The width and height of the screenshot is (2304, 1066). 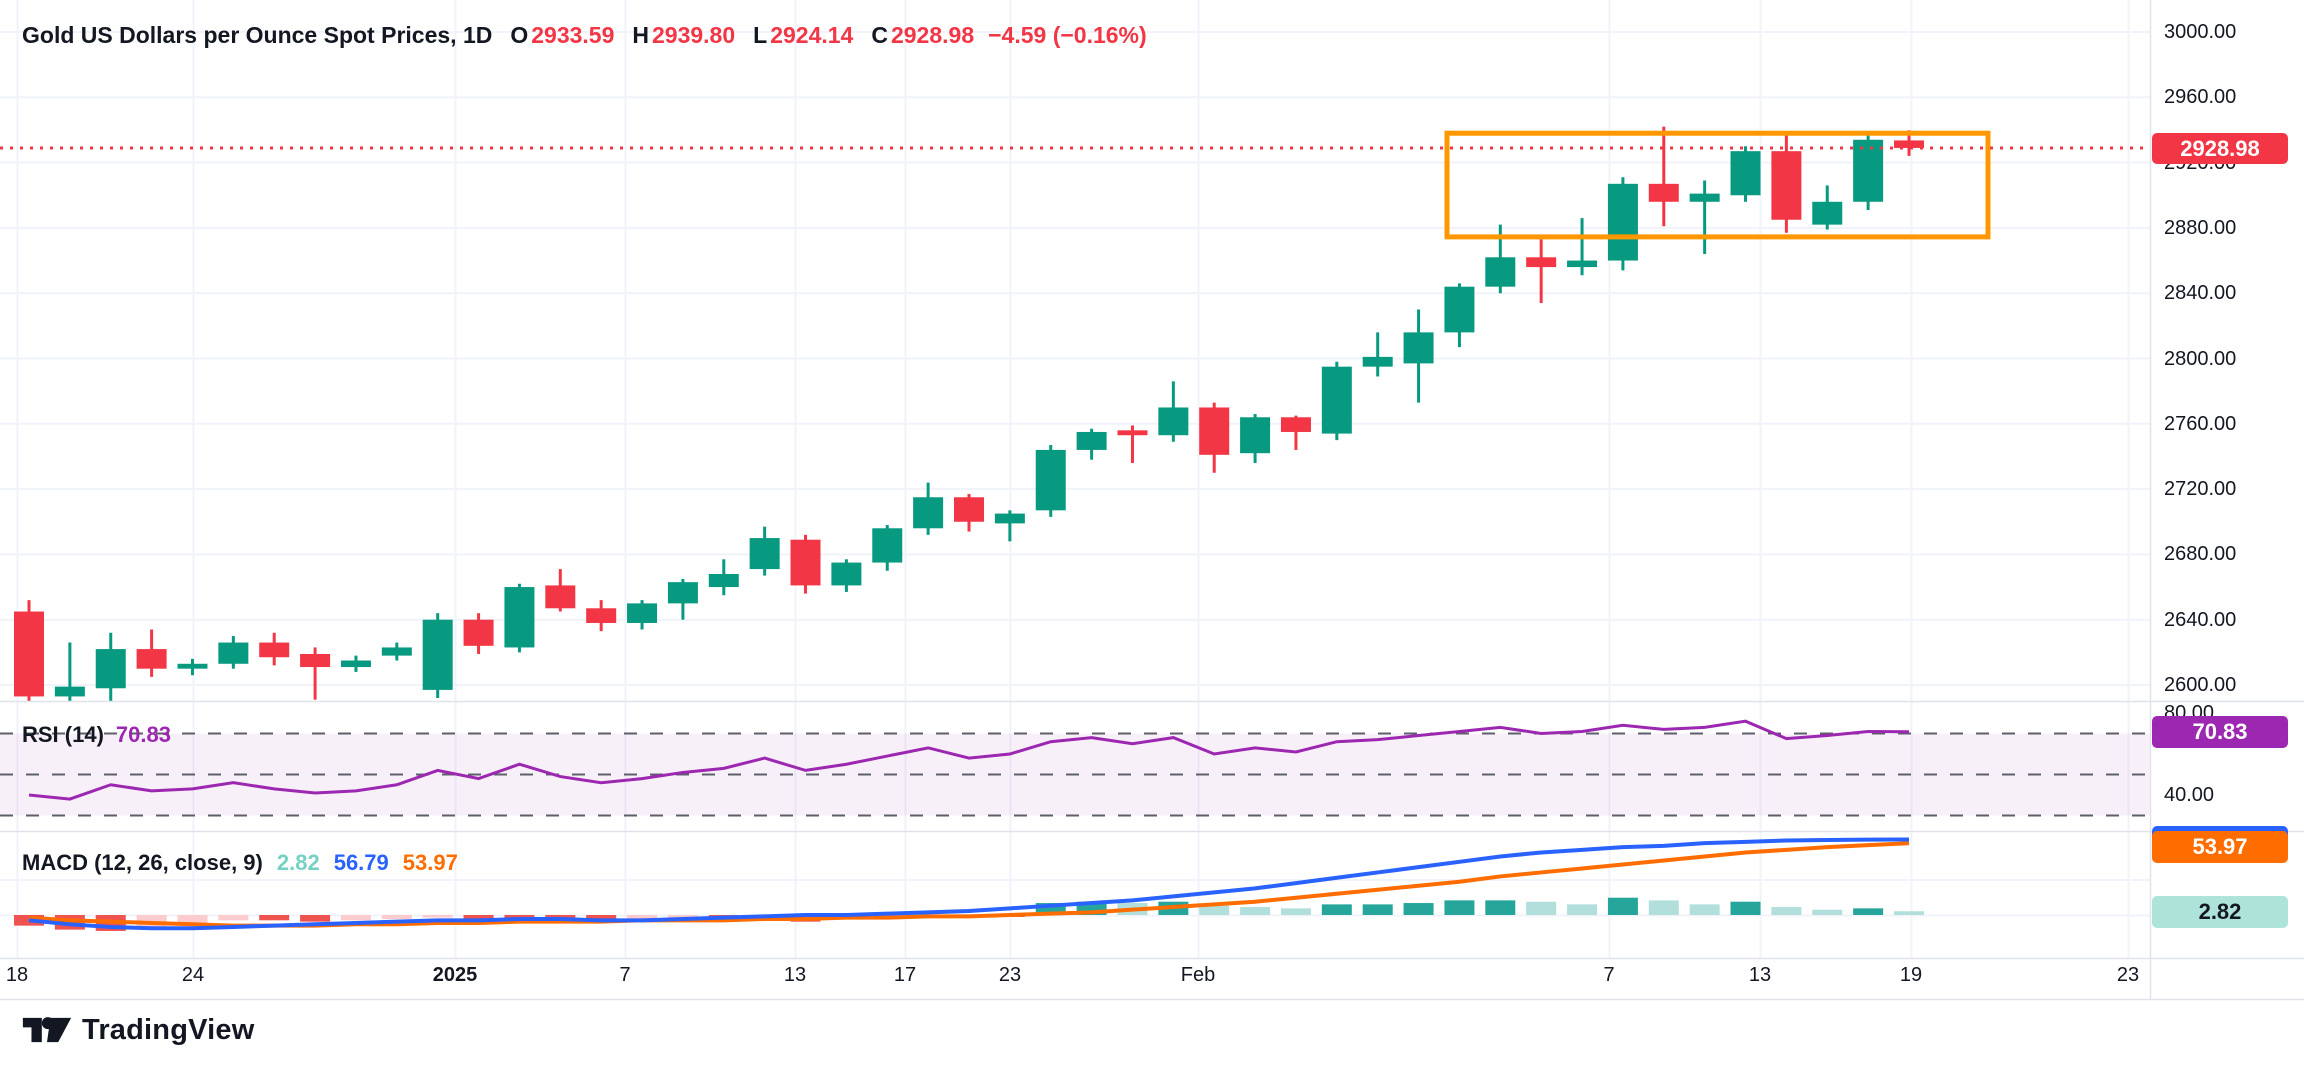 I want to click on tradingview-glyph-icon, so click(x=47, y=1030).